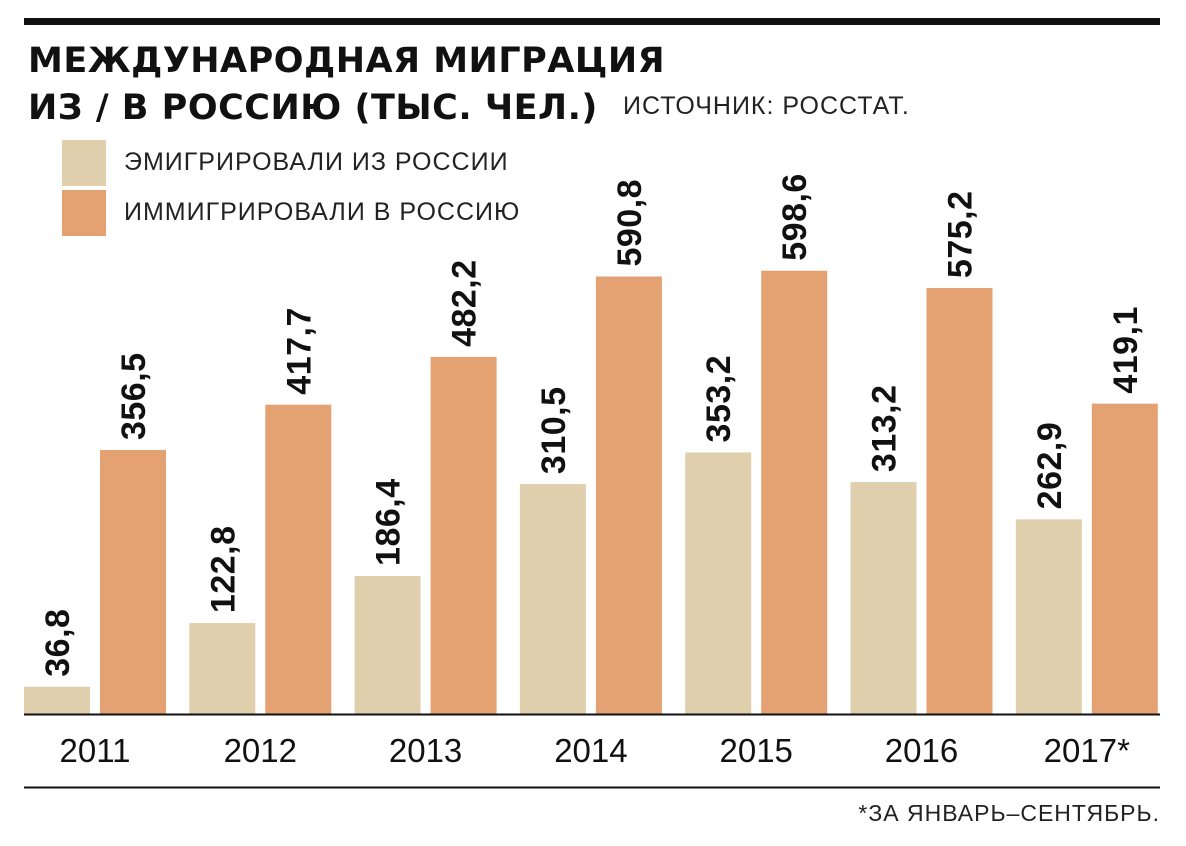 The image size is (1186, 846). I want to click on bar-group: 313,2 575,2 2016, so click(921, 479).